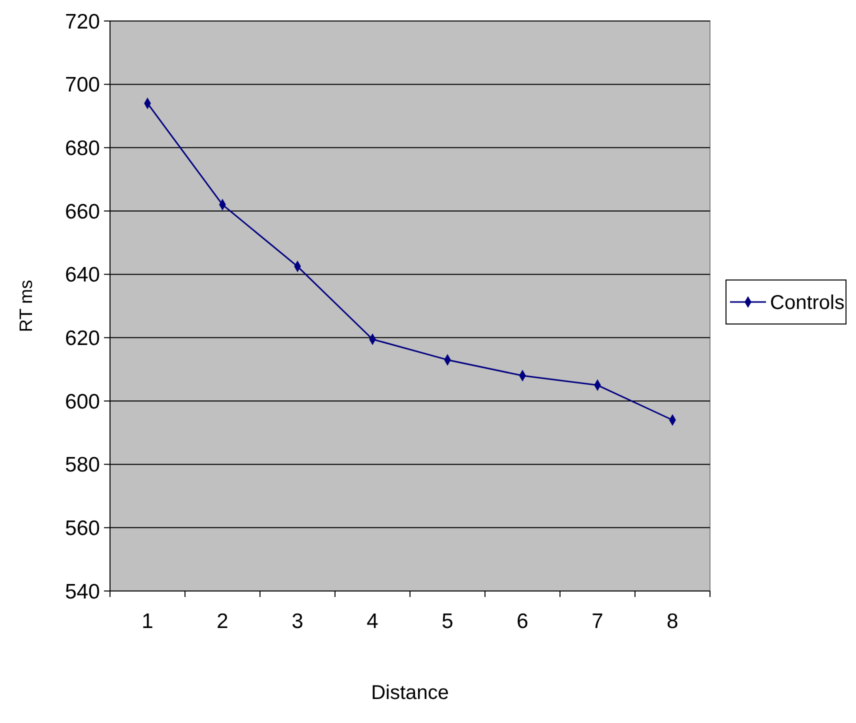 The image size is (856, 723). I want to click on y-tick-label: 660, so click(82, 212).